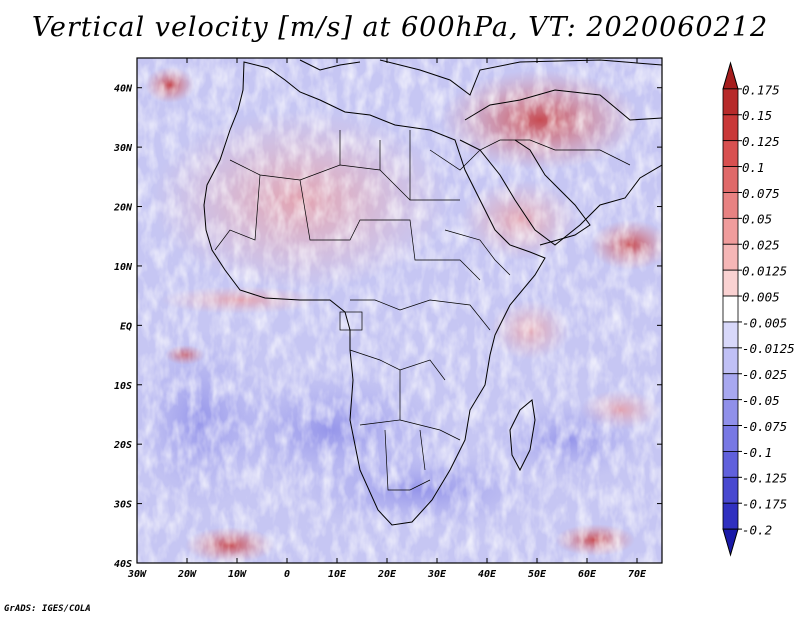 This screenshot has height=618, width=800. I want to click on x-tick-label: 60E, so click(587, 574).